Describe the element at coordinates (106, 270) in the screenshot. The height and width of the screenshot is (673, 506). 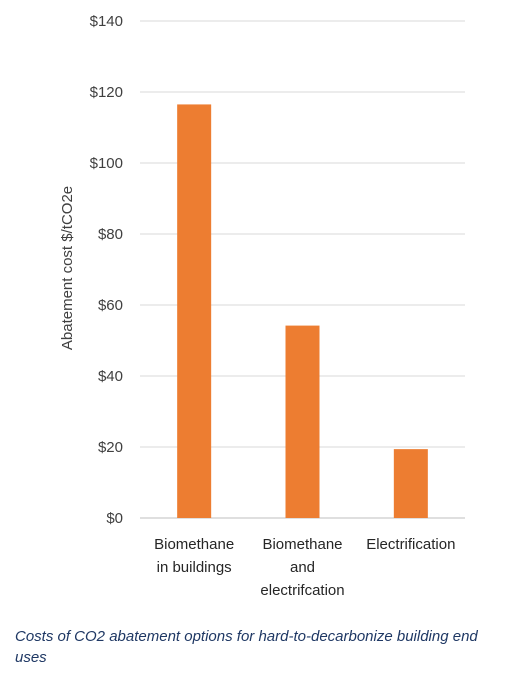
I see `y-tick-labels: $0 $20 $40 $60 $80 $100 $120 $140` at that location.